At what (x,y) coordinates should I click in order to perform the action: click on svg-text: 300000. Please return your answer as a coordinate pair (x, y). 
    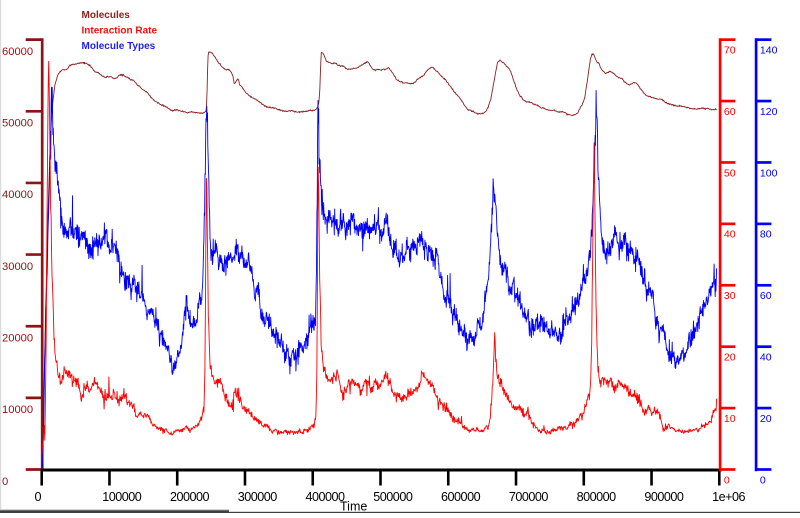
    Looking at the image, I should click on (258, 497).